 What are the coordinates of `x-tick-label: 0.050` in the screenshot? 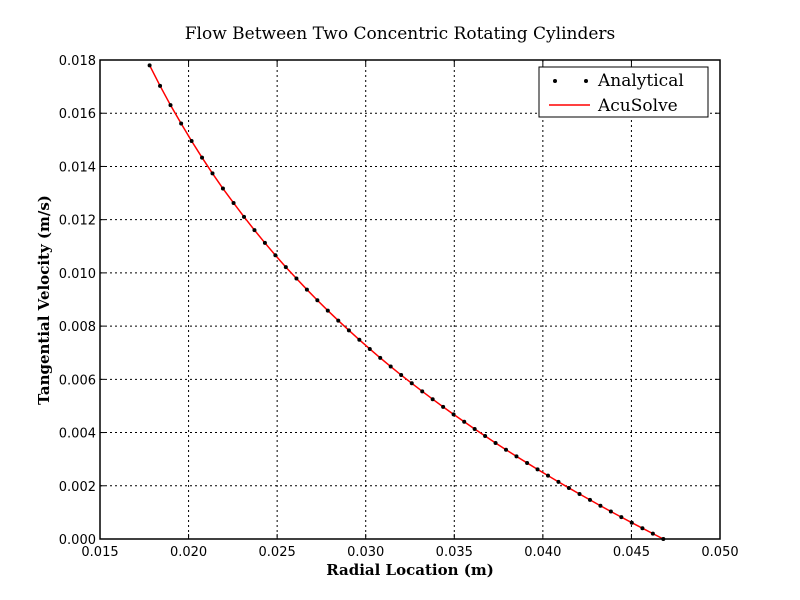 It's located at (719, 552).